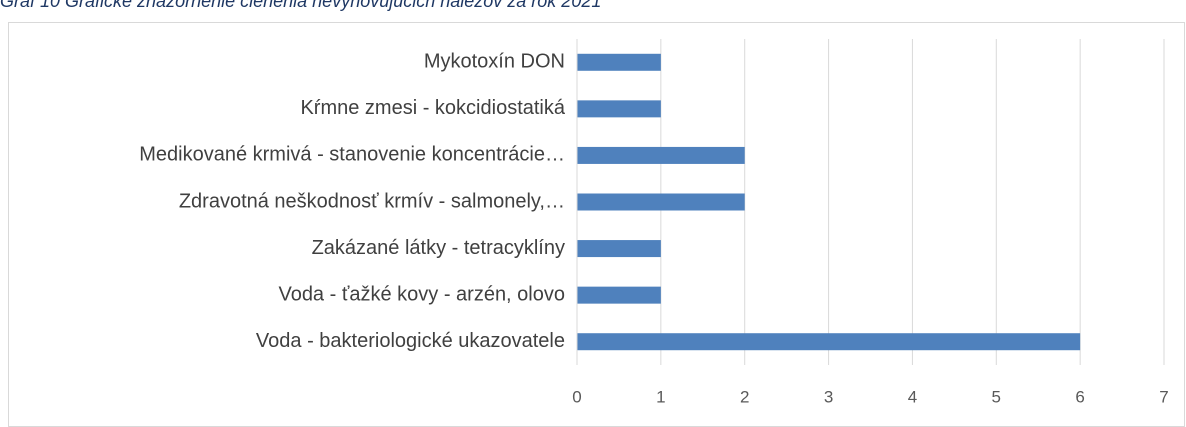  What do you see at coordinates (576, 396) in the screenshot?
I see `x-tick-label: 0` at bounding box center [576, 396].